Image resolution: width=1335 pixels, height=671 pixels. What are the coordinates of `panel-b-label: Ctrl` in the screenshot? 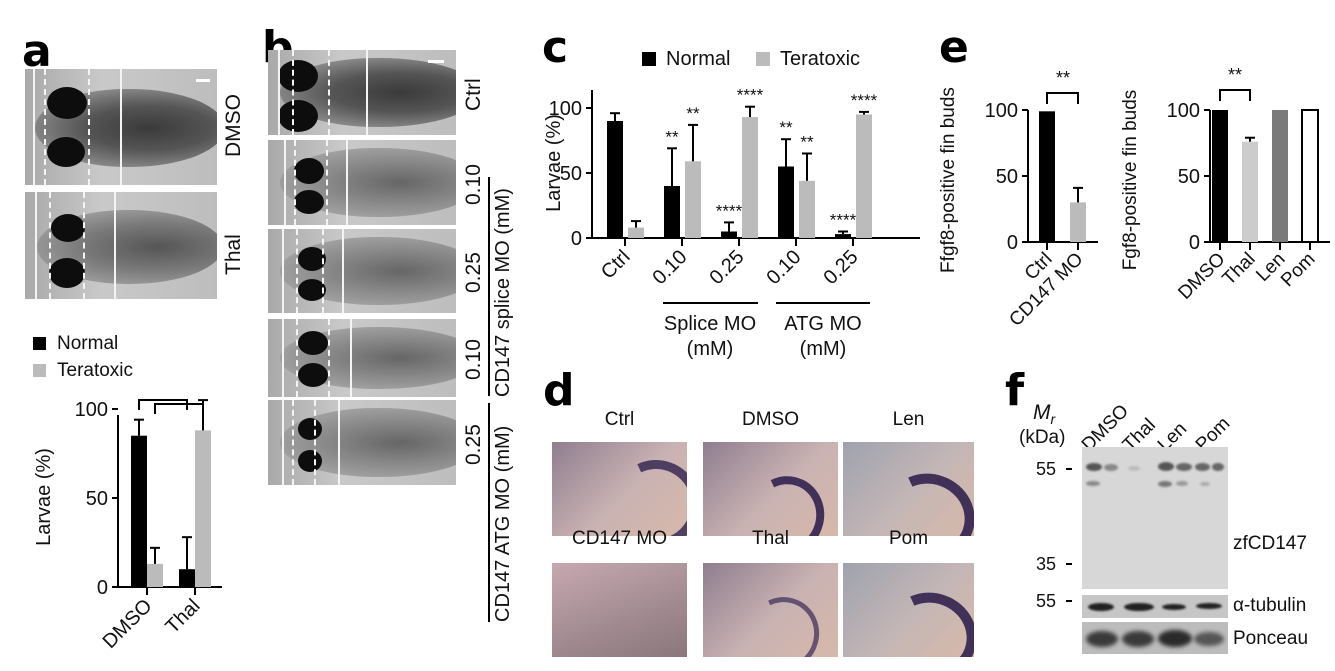 It's located at (473, 94).